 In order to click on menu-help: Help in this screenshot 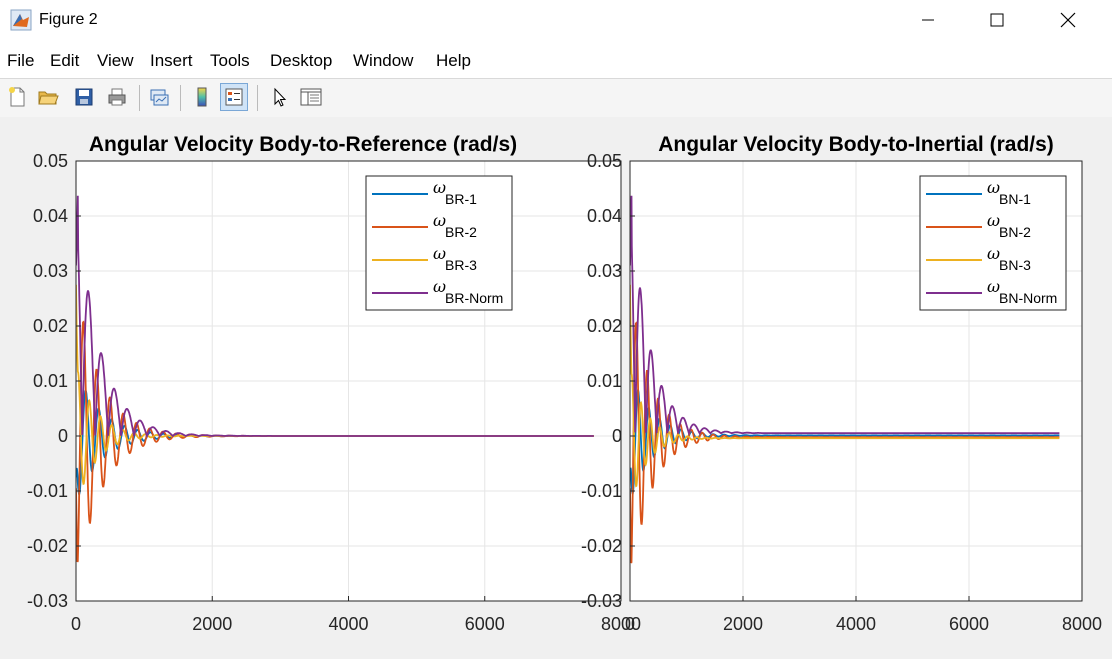, I will do `click(453, 60)`.